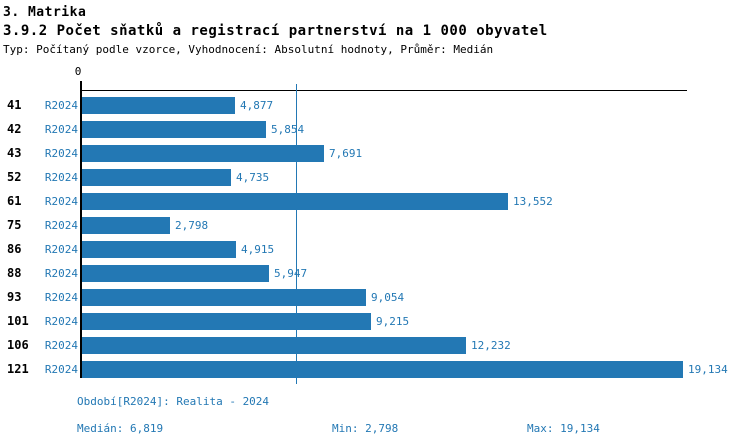 This screenshot has height=440, width=750. What do you see at coordinates (18, 369) in the screenshot?
I see `row-category-label: 121` at bounding box center [18, 369].